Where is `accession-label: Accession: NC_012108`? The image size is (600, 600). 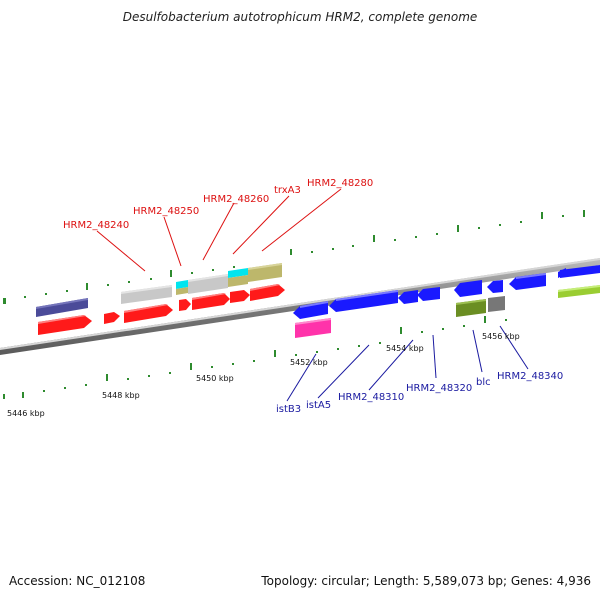
accession-label: Accession: NC_012108 is located at coordinates (77, 581).